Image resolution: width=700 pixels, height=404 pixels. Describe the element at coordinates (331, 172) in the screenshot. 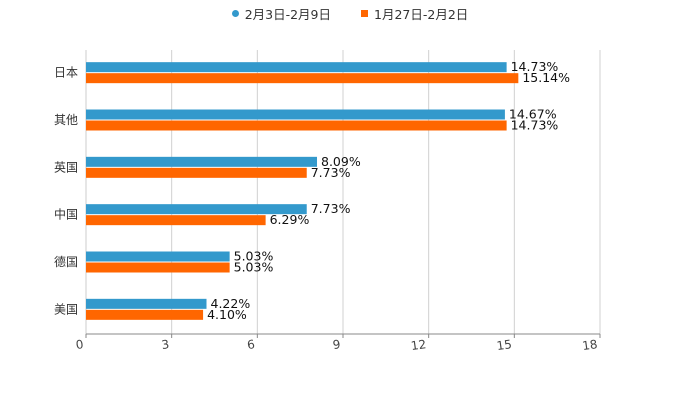

I see `data-label-series-2: 7.73%` at that location.